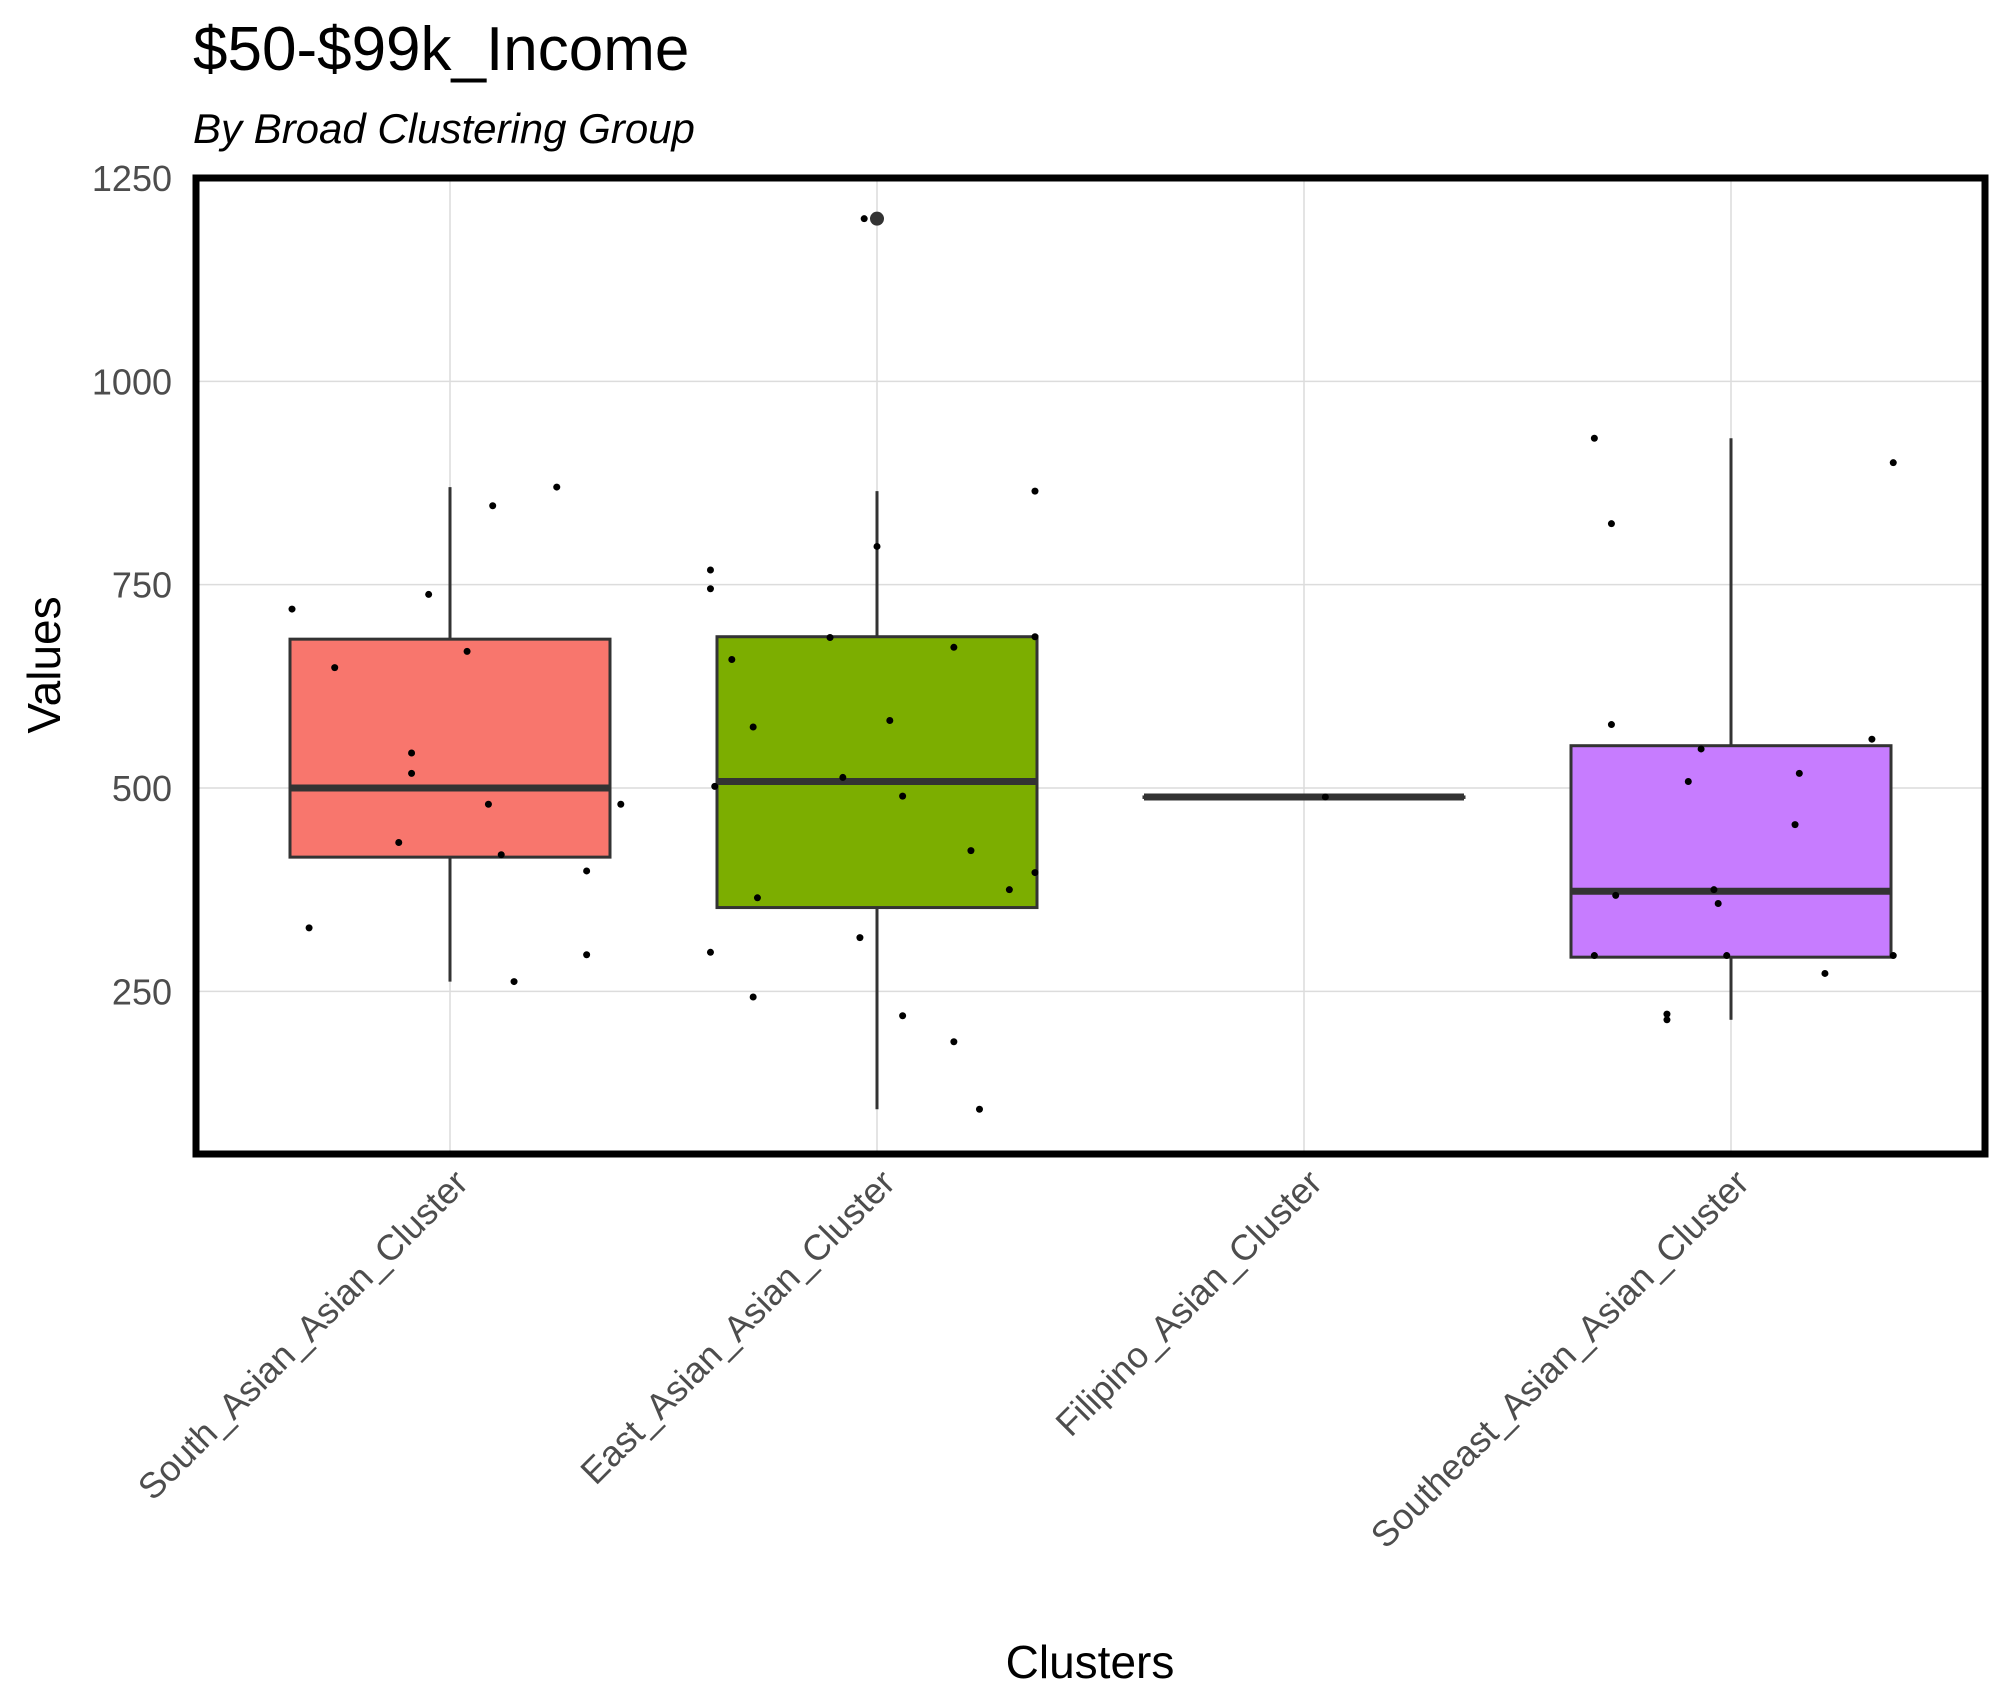  What do you see at coordinates (142, 991) in the screenshot?
I see `y-tick-label-250: 250` at bounding box center [142, 991].